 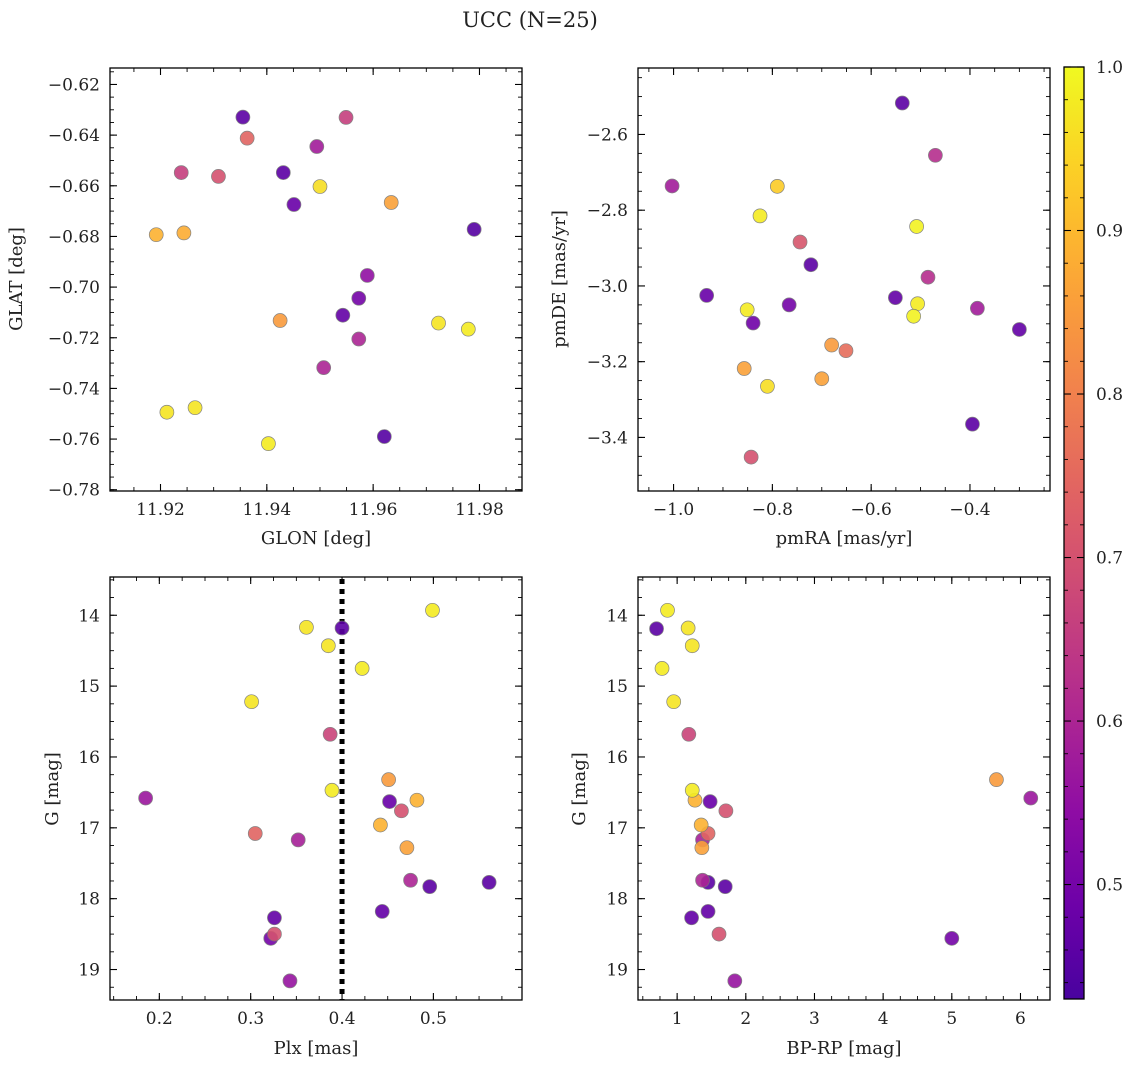 I want to click on colorbar-tick-labels: 0.5 0.6 0.7 0.8 0.9 1.0, so click(x=1109, y=477).